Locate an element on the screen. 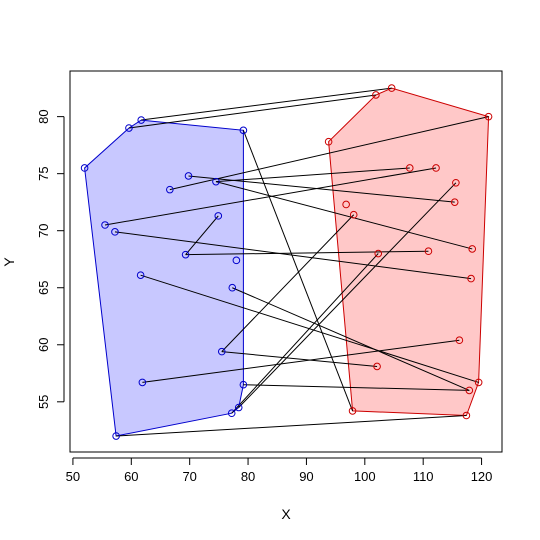 This screenshot has width=540, height=540. x-tick-label: 80 is located at coordinates (248, 476).